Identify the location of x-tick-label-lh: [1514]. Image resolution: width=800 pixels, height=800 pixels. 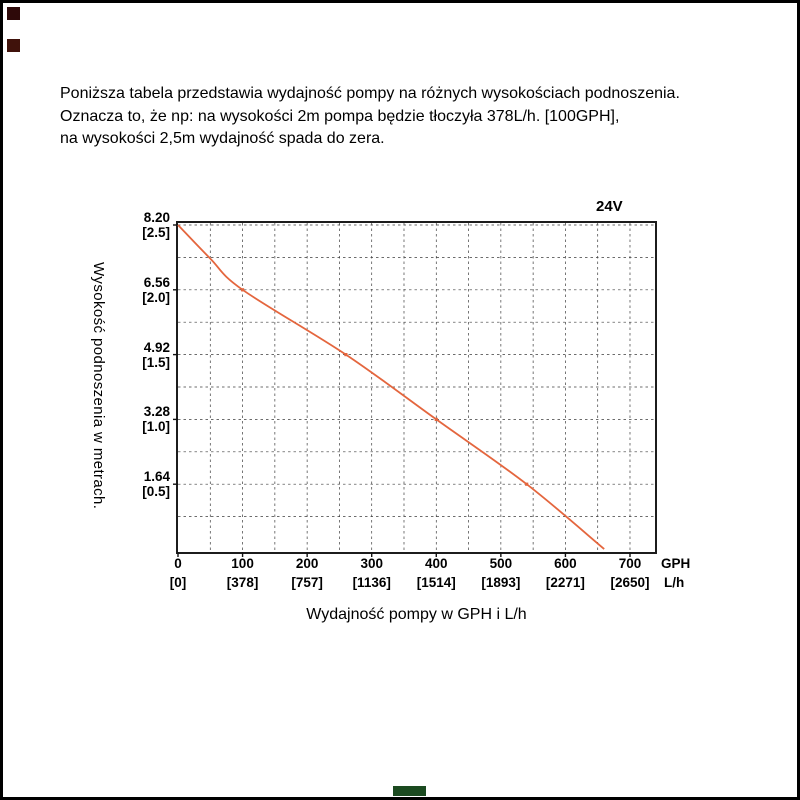
(436, 582).